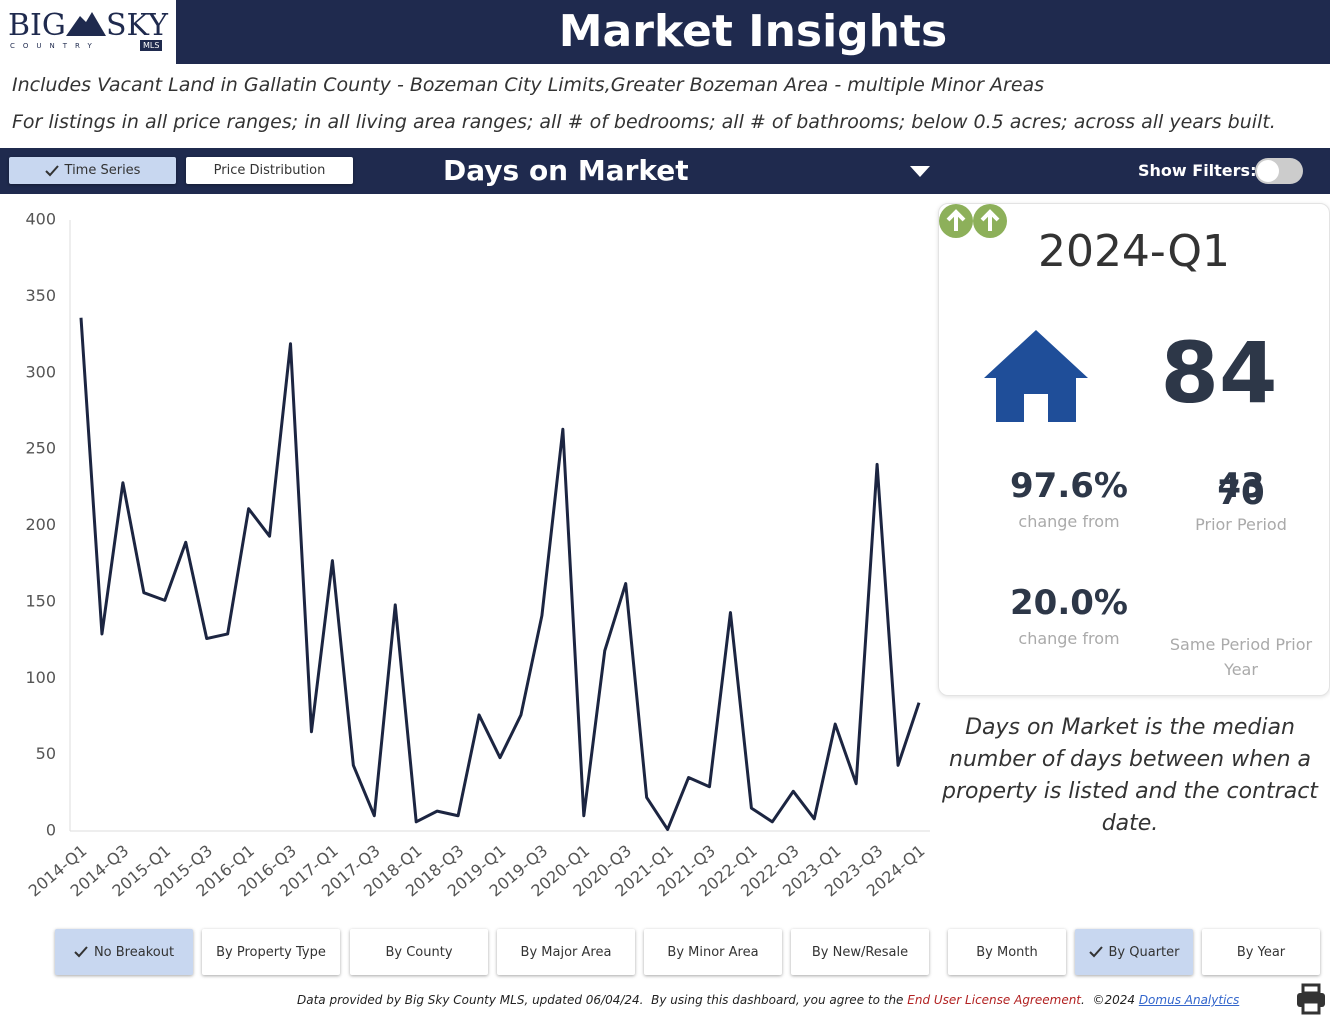 The width and height of the screenshot is (1330, 1022). What do you see at coordinates (134, 952) in the screenshot?
I see `button-label: No Breakout` at bounding box center [134, 952].